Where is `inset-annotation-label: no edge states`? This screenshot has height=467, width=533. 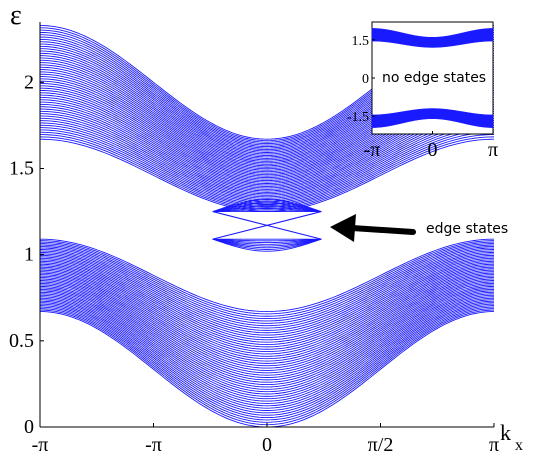 inset-annotation-label: no edge states is located at coordinates (434, 78).